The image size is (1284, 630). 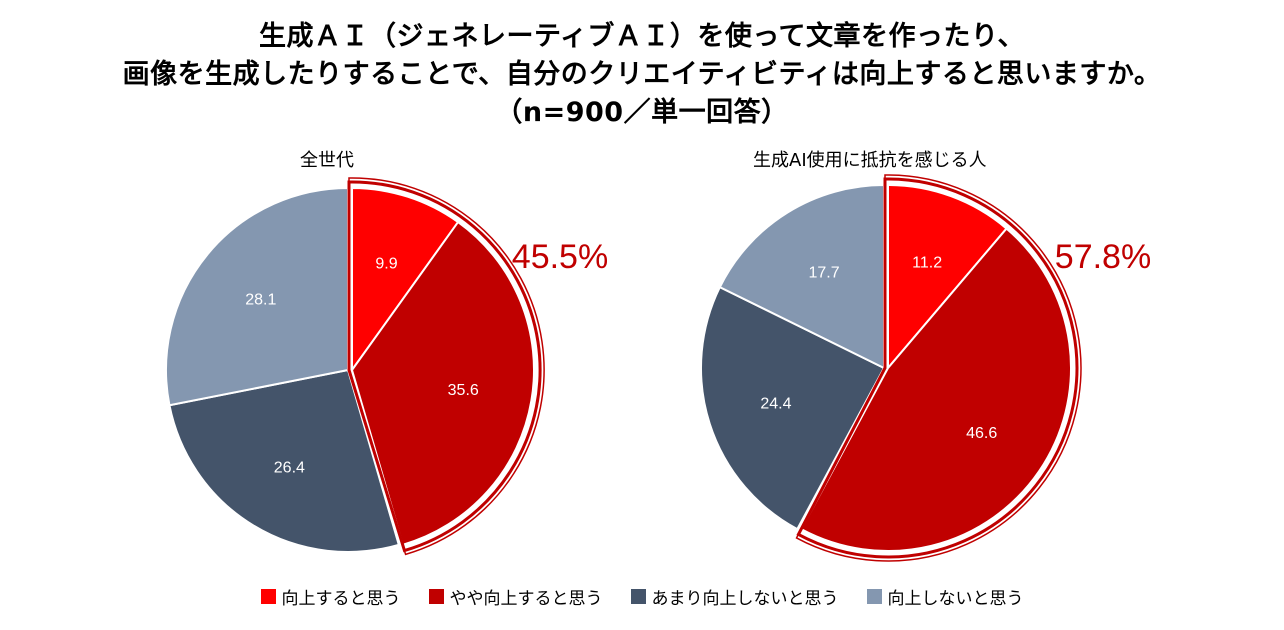 What do you see at coordinates (775, 404) in the screenshot?
I see `data-label: 24.4` at bounding box center [775, 404].